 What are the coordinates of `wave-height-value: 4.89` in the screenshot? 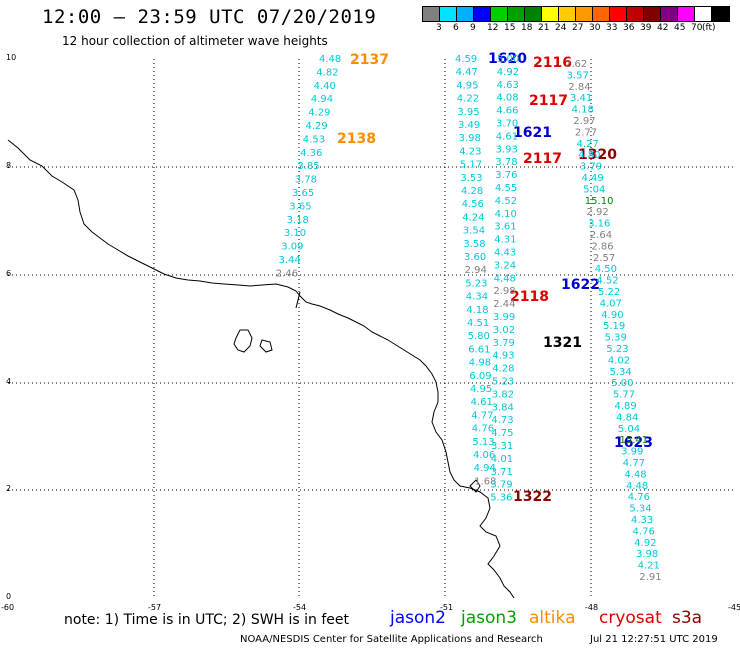 It's located at (626, 406).